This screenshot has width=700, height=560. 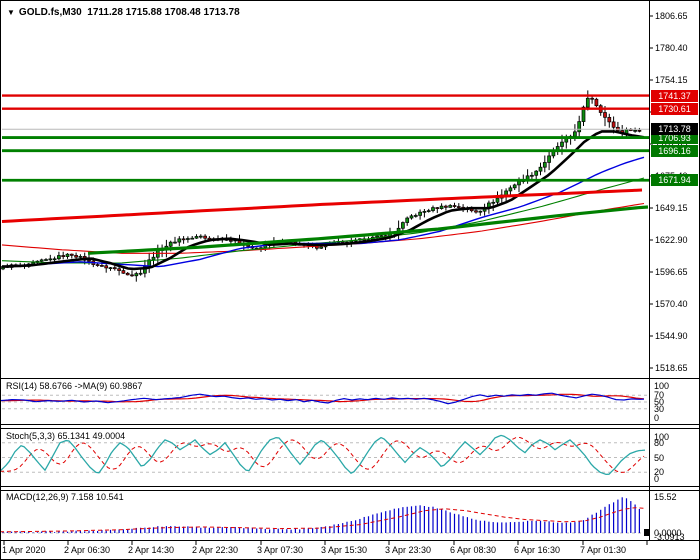 What do you see at coordinates (325, 138) in the screenshot?
I see `price-level-lines` at bounding box center [325, 138].